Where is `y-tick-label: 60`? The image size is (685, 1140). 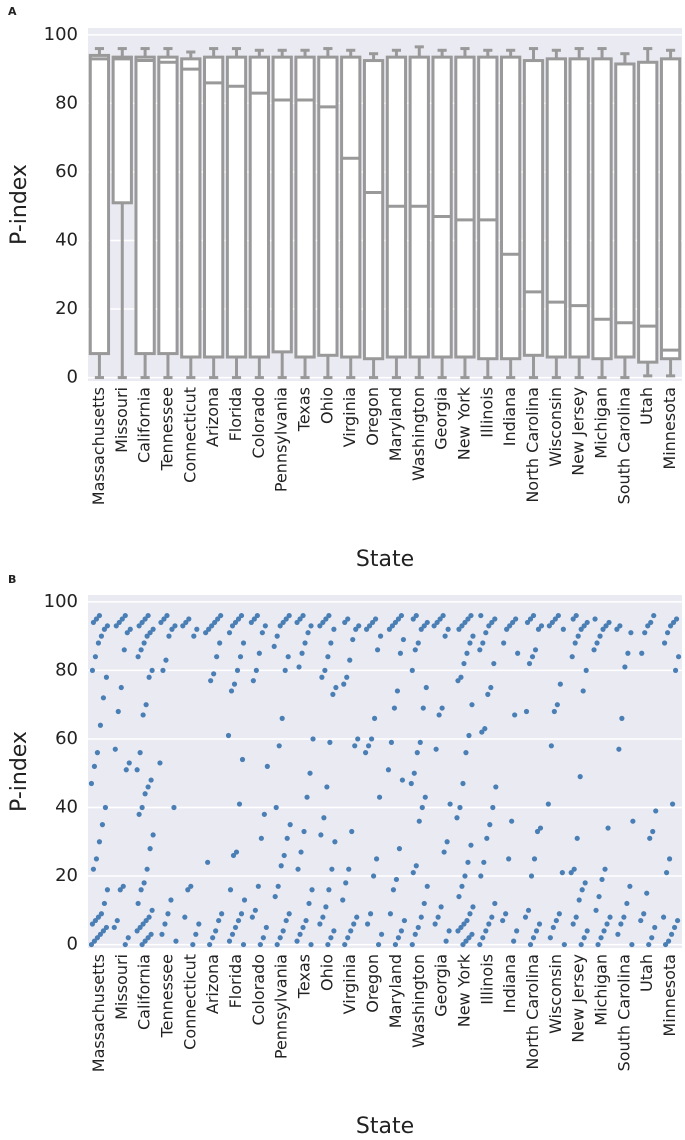
y-tick-label: 60 is located at coordinates (66, 171).